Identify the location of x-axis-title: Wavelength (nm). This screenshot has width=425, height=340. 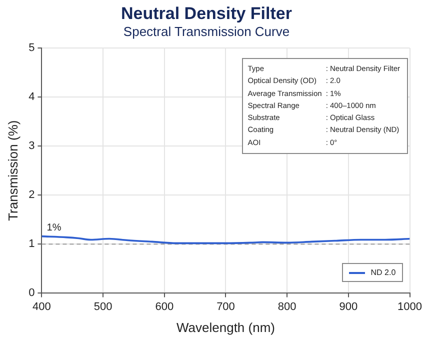
(225, 327).